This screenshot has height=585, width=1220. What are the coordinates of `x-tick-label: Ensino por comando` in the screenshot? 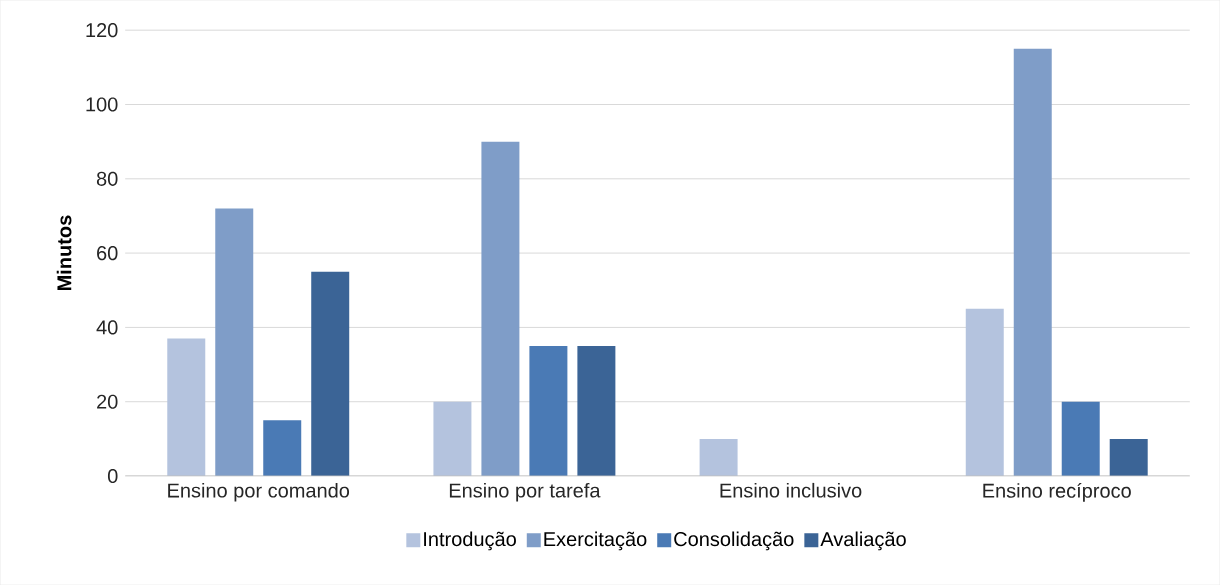 It's located at (259, 492).